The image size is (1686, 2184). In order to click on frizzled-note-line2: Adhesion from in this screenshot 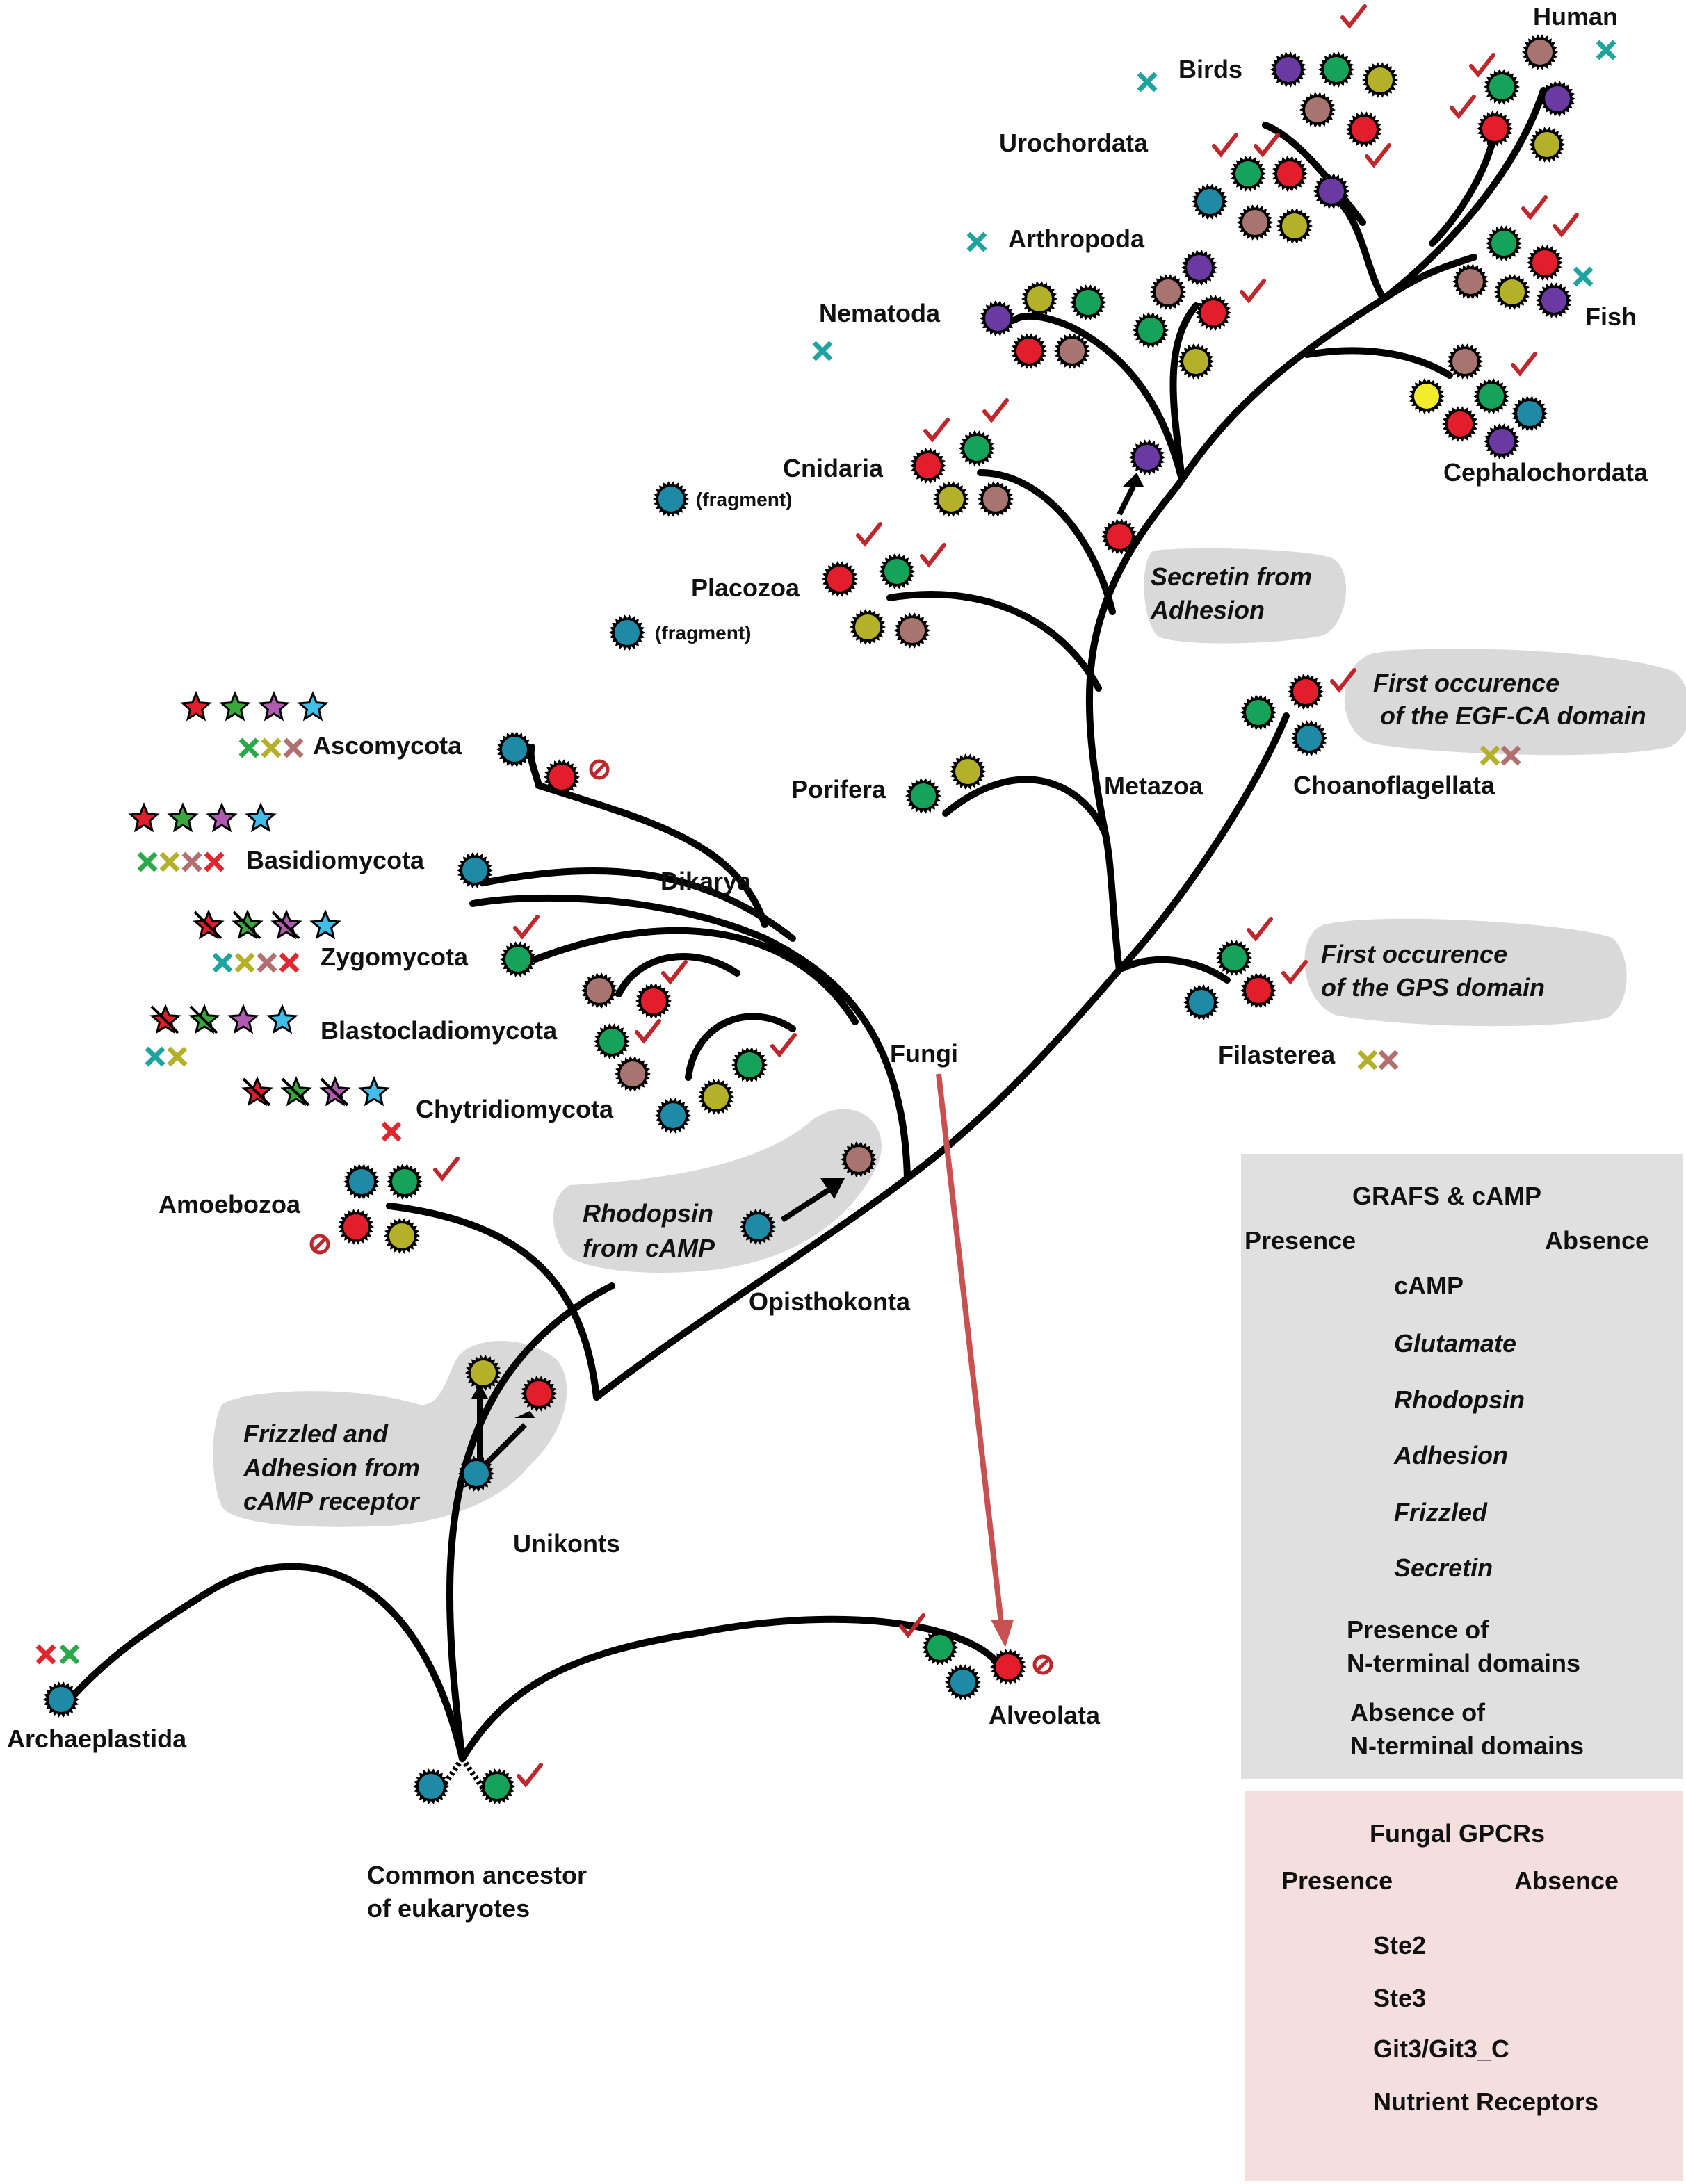, I will do `click(331, 1467)`.